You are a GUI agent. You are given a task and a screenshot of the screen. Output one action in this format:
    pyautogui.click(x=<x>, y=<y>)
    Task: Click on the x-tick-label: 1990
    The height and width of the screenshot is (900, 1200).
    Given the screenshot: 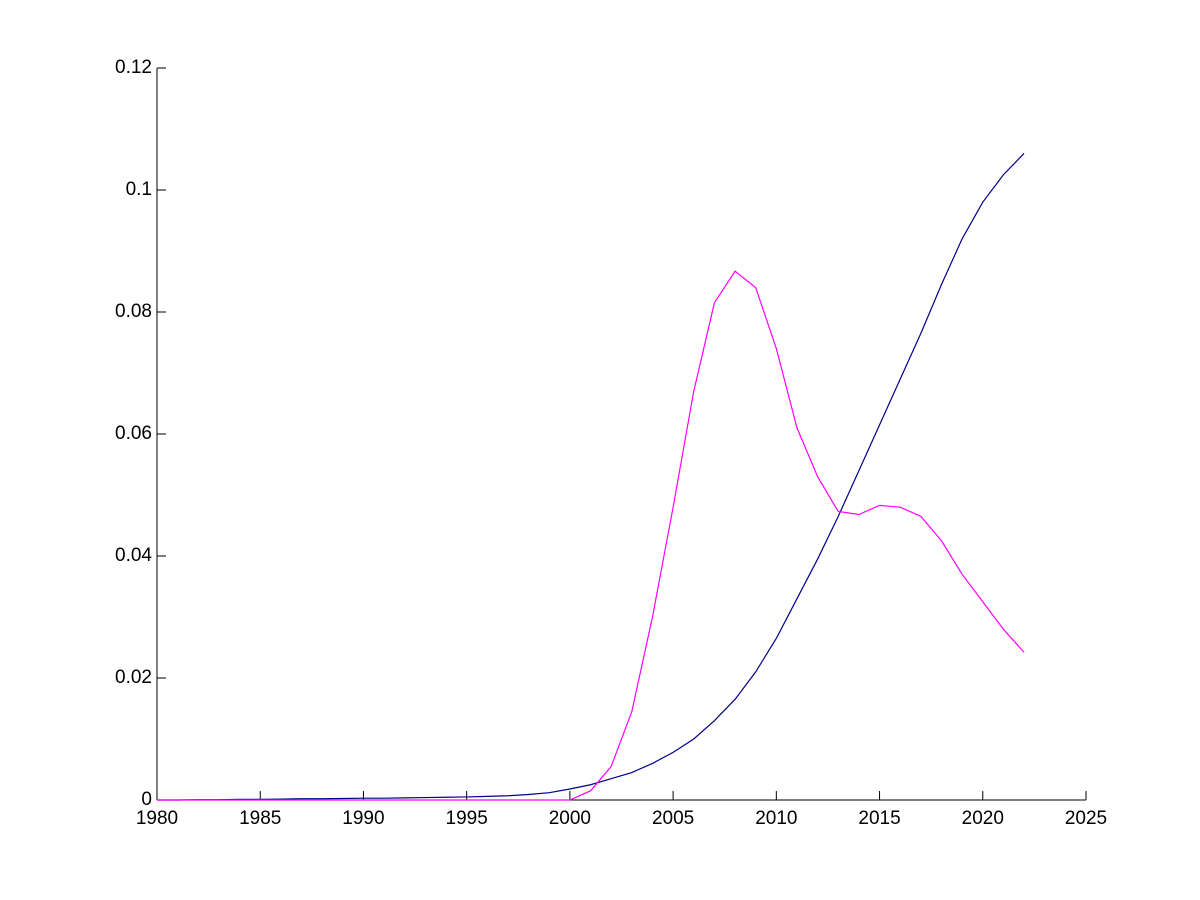 What is the action you would take?
    pyautogui.click(x=363, y=818)
    